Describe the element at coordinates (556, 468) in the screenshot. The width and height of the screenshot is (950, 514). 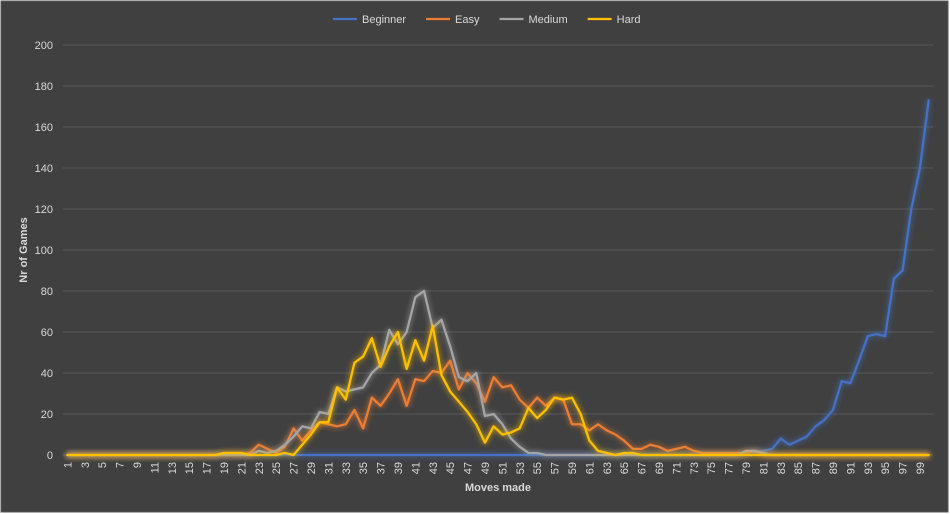
I see `x-tick-label: 57` at that location.